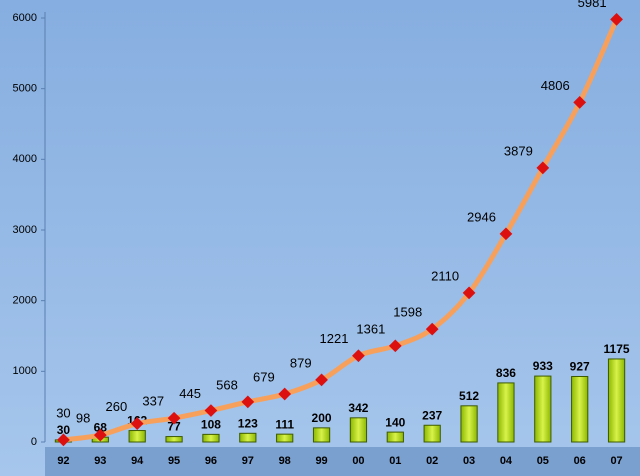  Describe the element at coordinates (616, 461) in the screenshot. I see `x-tick-label: 07` at that location.